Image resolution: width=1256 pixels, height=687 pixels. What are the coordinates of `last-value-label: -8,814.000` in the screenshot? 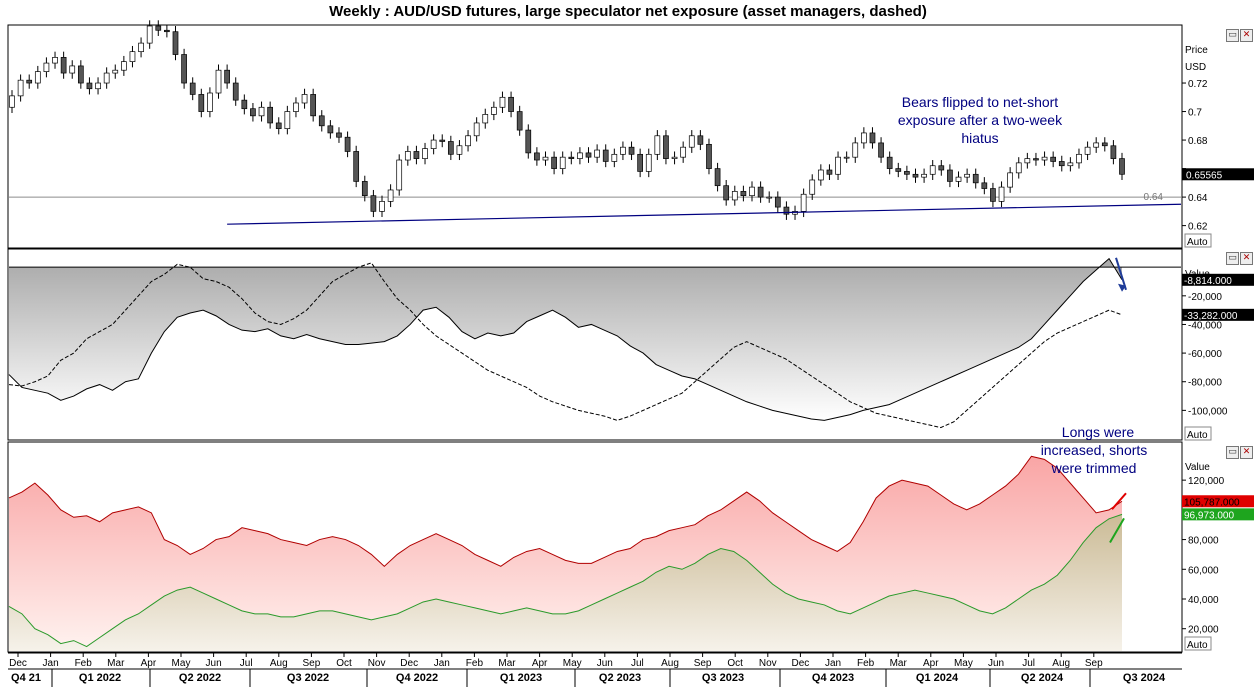 It's located at (1208, 281).